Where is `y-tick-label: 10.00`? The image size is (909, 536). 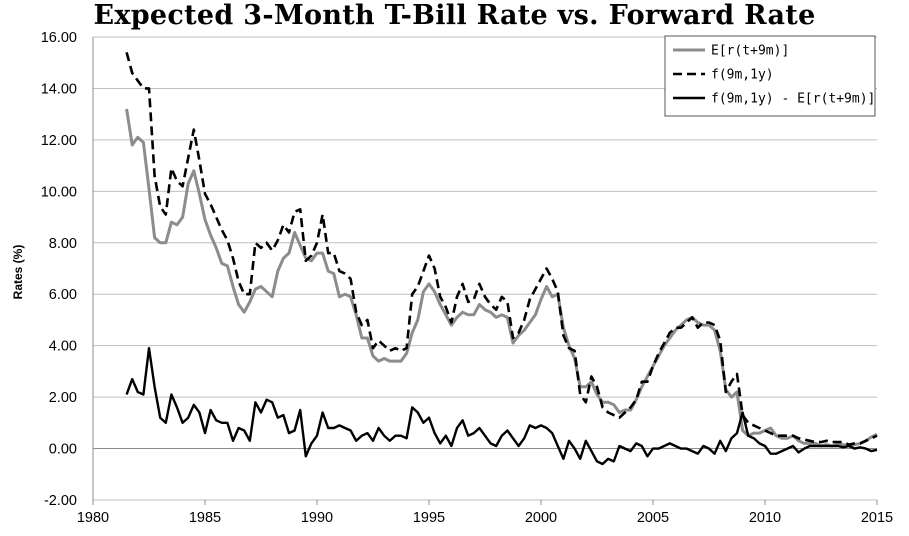
y-tick-label: 10.00 is located at coordinates (59, 192).